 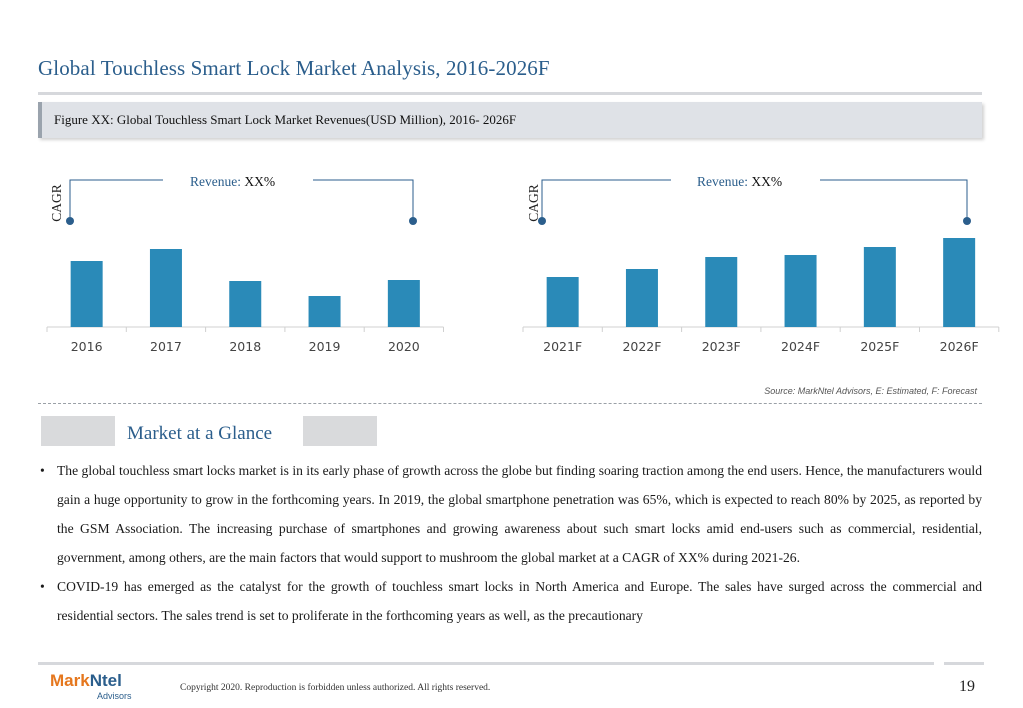 What do you see at coordinates (404, 346) in the screenshot?
I see `x-tick-label: 2020` at bounding box center [404, 346].